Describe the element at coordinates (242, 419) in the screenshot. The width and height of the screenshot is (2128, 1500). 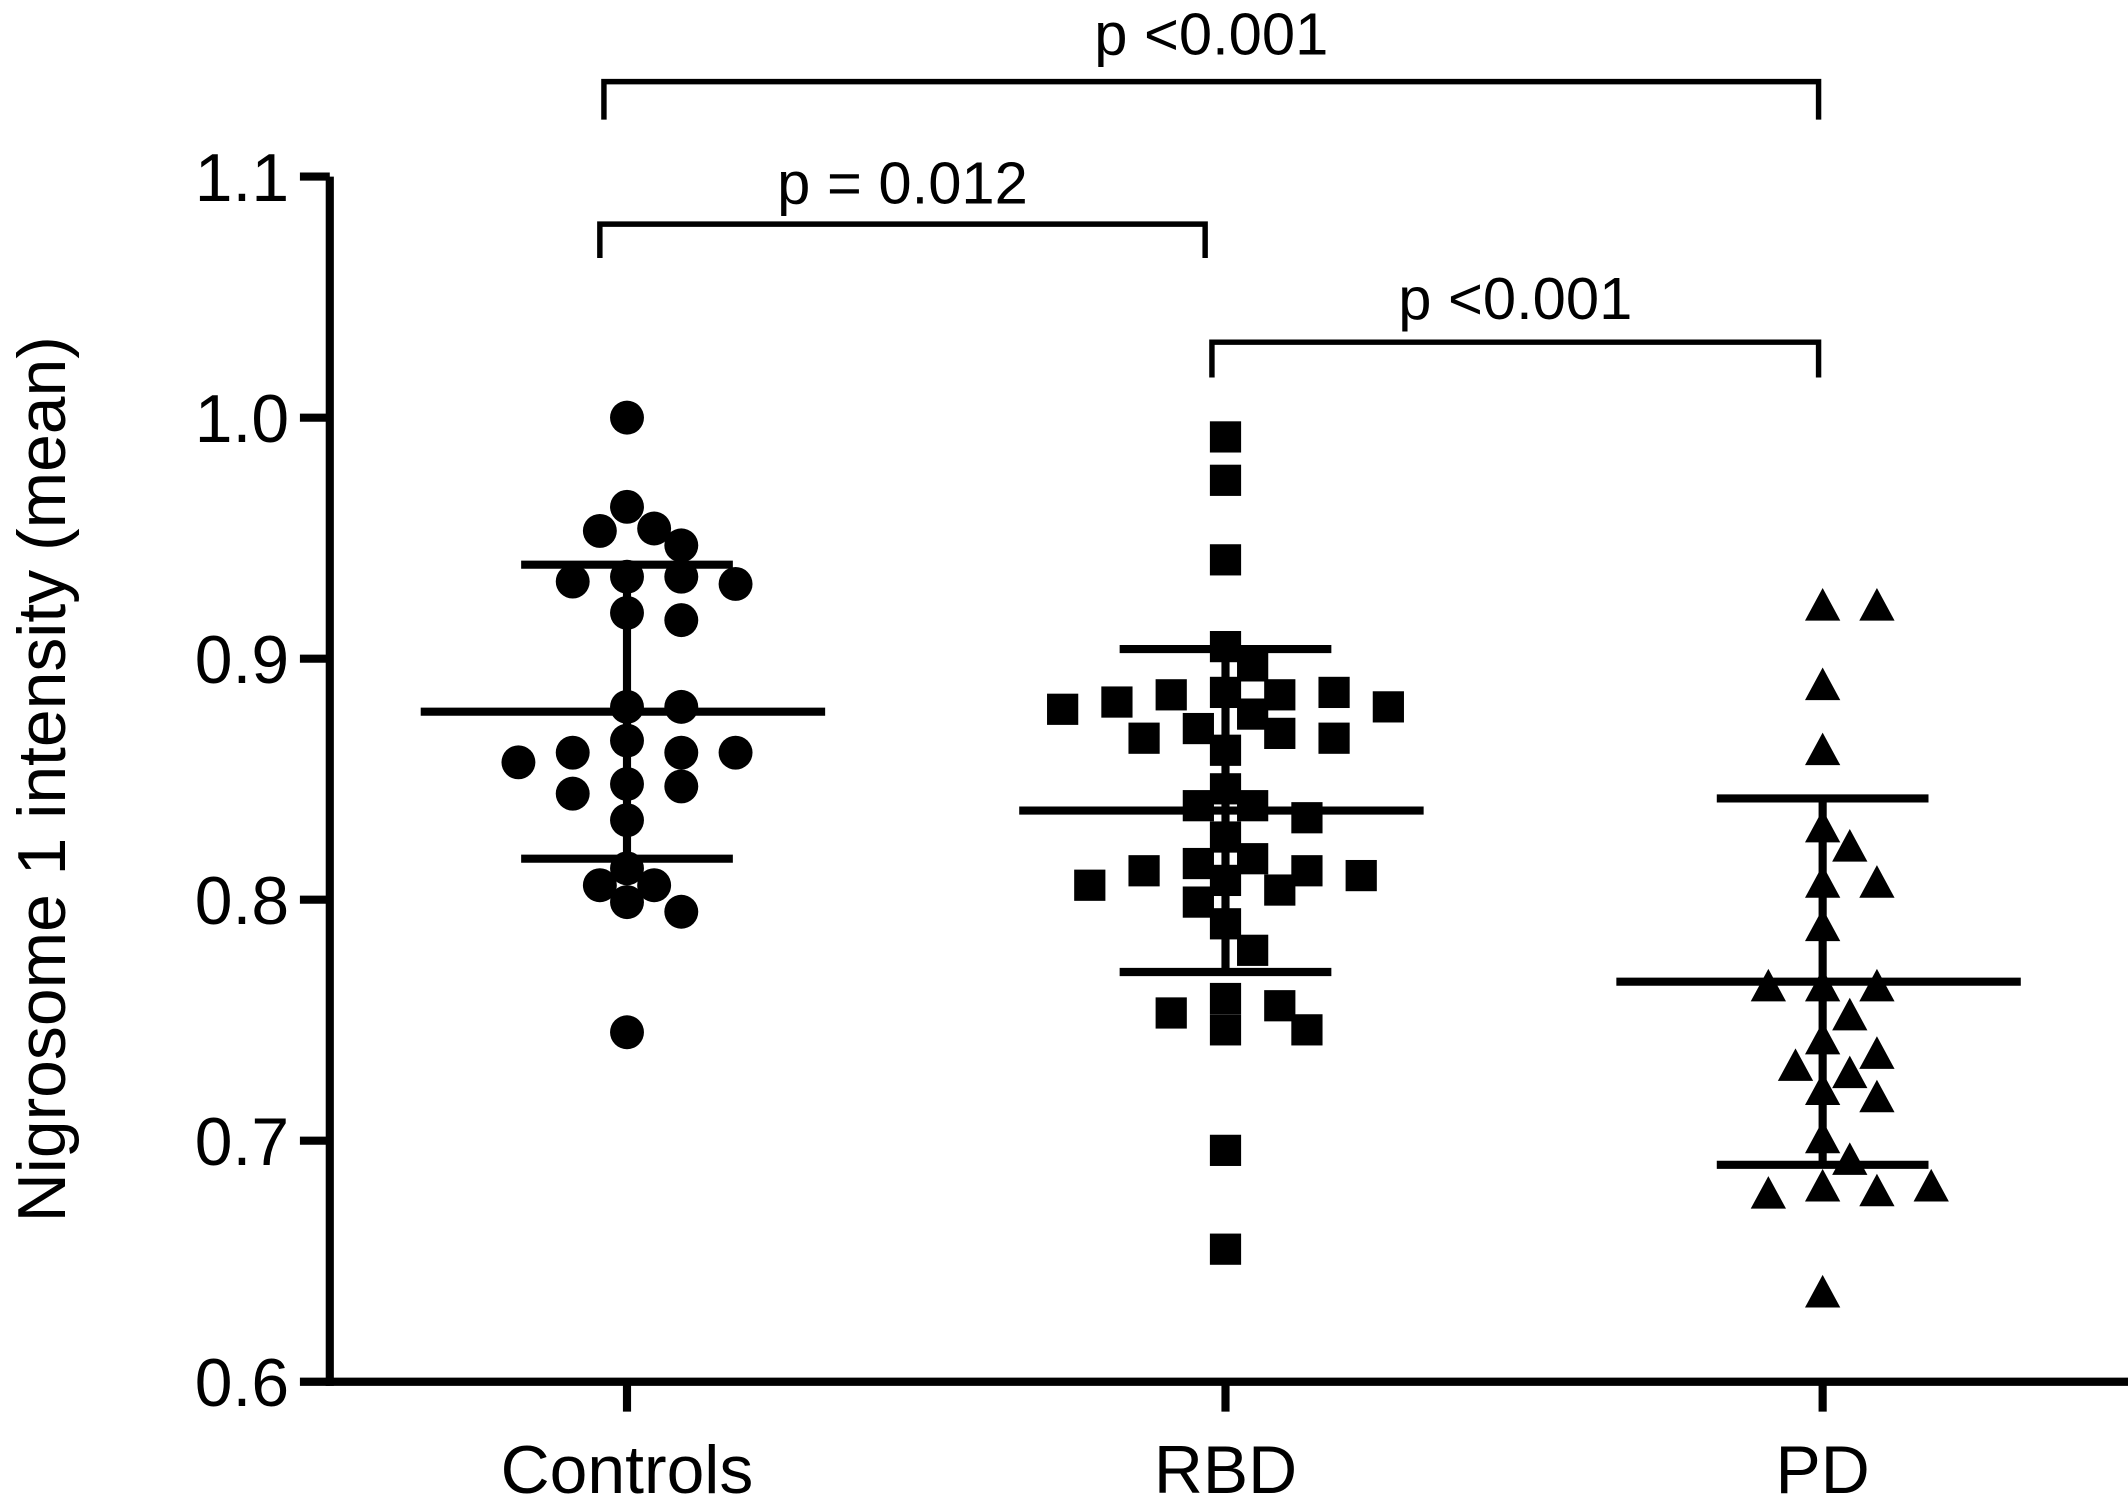
I see `y-tick-label: 1.0` at that location.